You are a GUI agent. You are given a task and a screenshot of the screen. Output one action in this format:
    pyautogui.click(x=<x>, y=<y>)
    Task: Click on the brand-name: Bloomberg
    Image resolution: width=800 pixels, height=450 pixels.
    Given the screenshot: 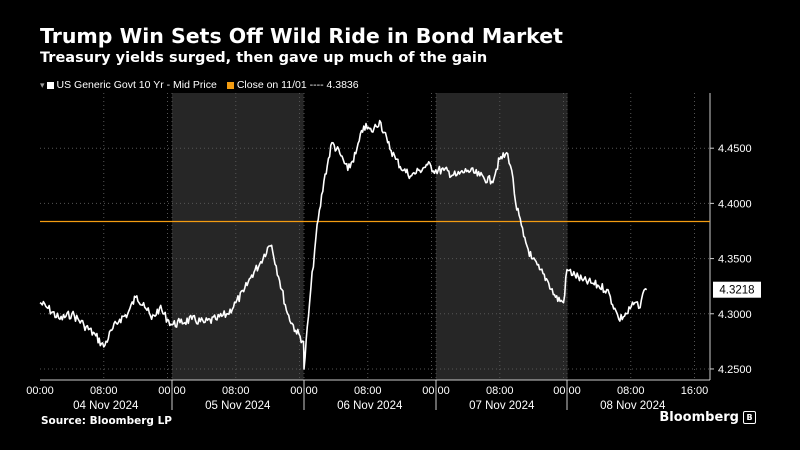 What is the action you would take?
    pyautogui.click(x=699, y=417)
    